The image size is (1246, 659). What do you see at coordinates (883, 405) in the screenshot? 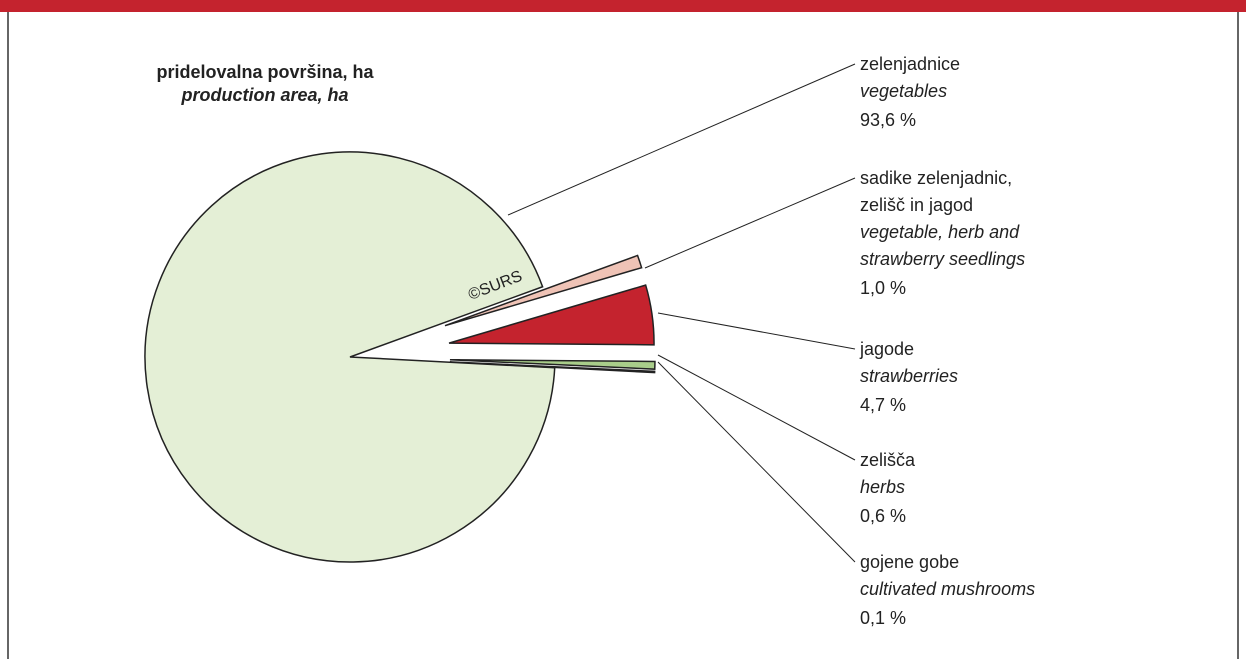
I see `value-label: 4,7 %` at bounding box center [883, 405].